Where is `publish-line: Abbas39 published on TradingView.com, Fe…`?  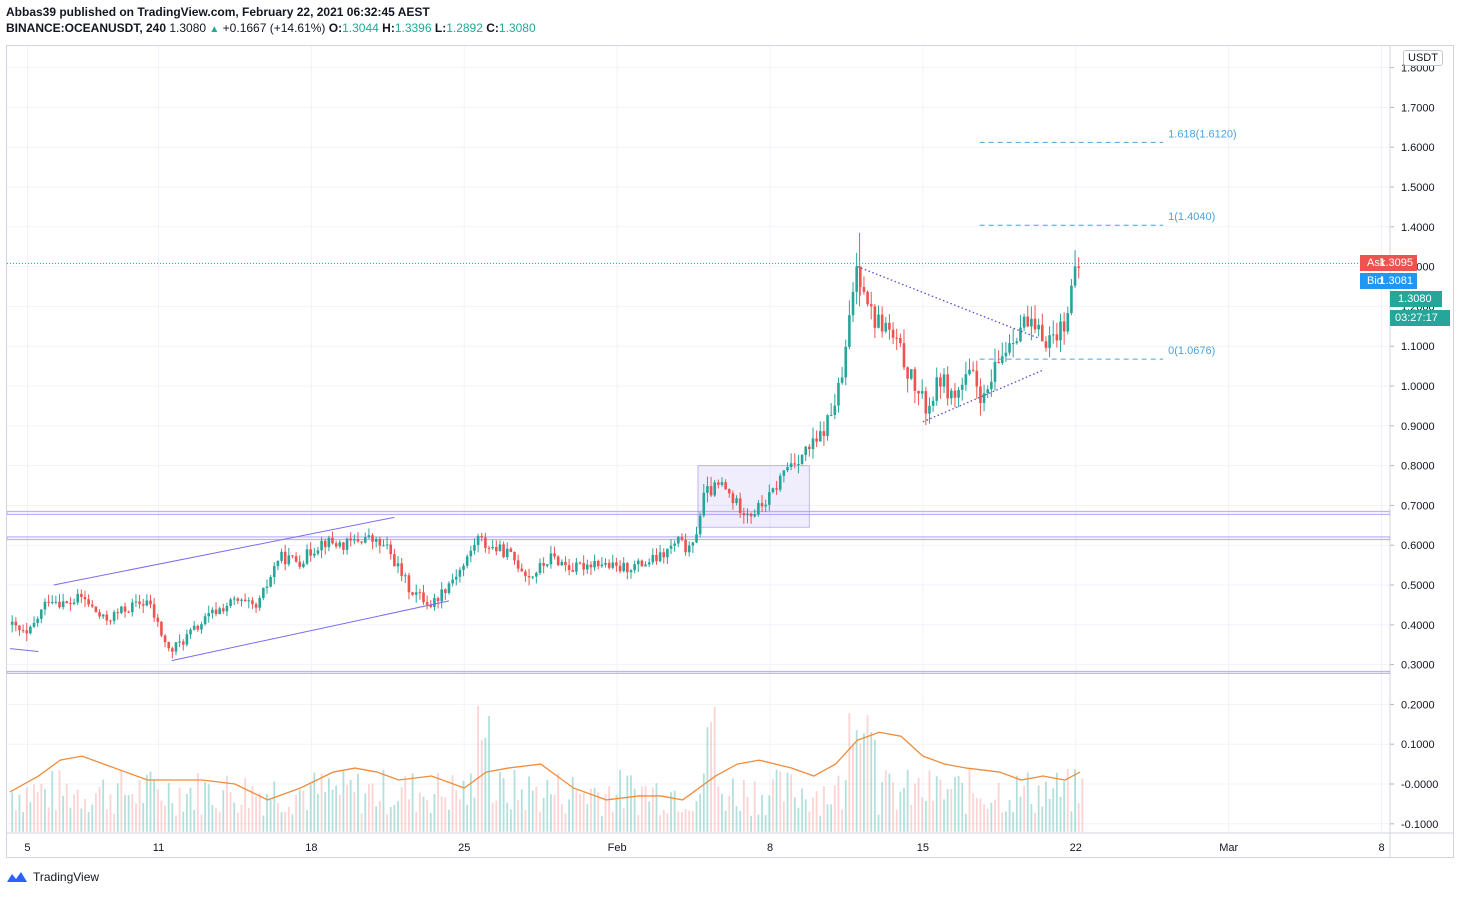
publish-line: Abbas39 published on TradingView.com, Fe… is located at coordinates (731, 12).